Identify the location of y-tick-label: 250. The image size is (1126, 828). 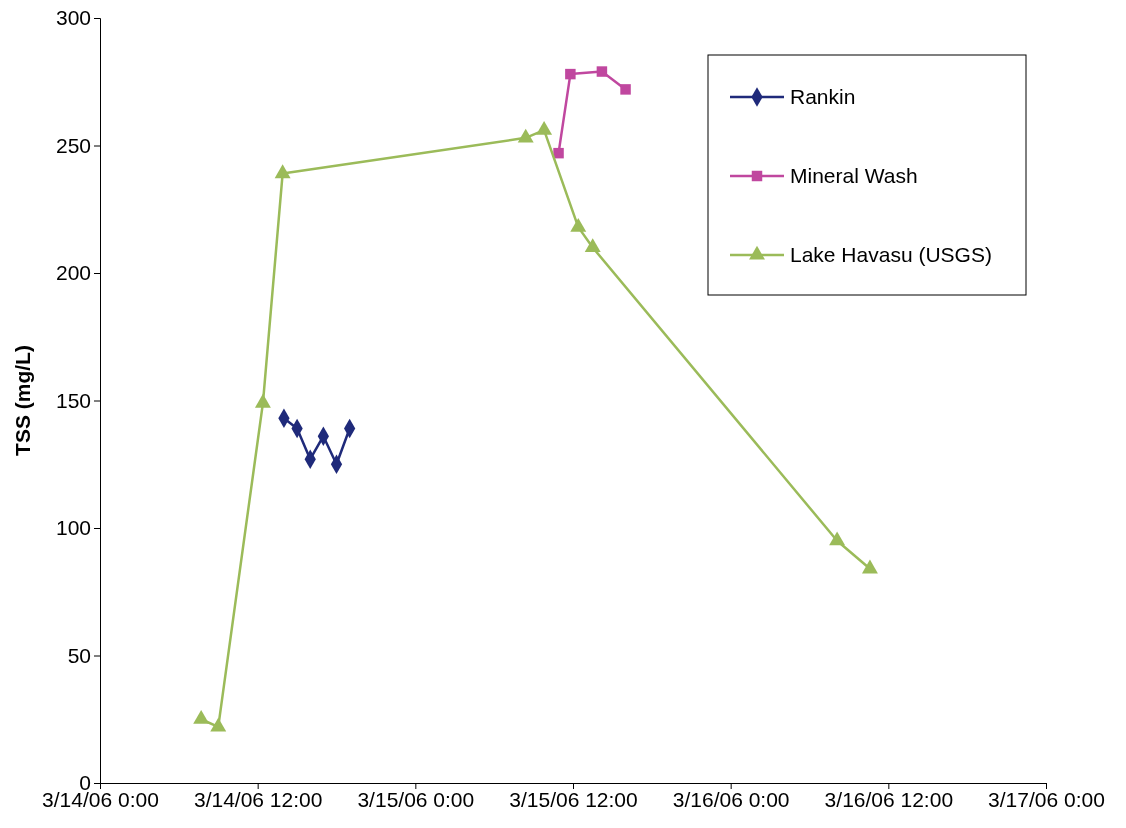
(73, 145).